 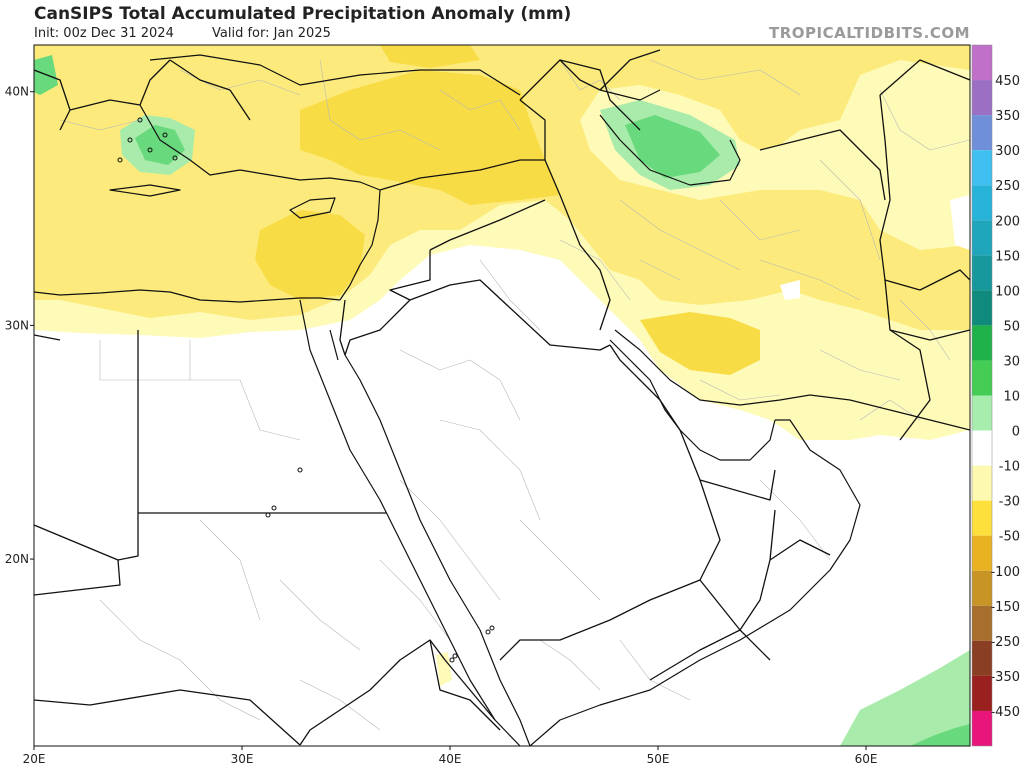 What do you see at coordinates (17, 559) in the screenshot?
I see `lat-tick-label: 20N` at bounding box center [17, 559].